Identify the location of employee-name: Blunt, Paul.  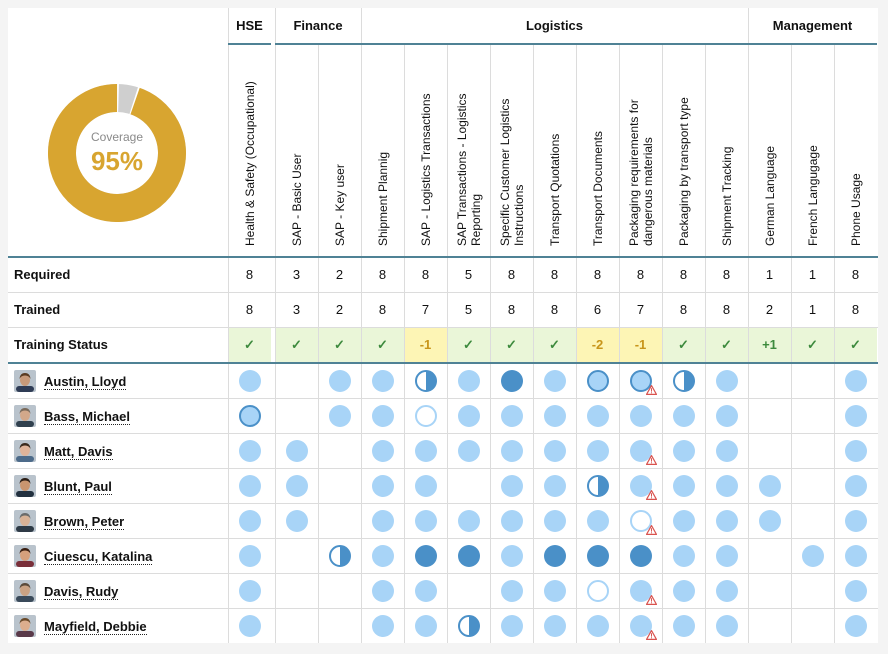
(78, 487).